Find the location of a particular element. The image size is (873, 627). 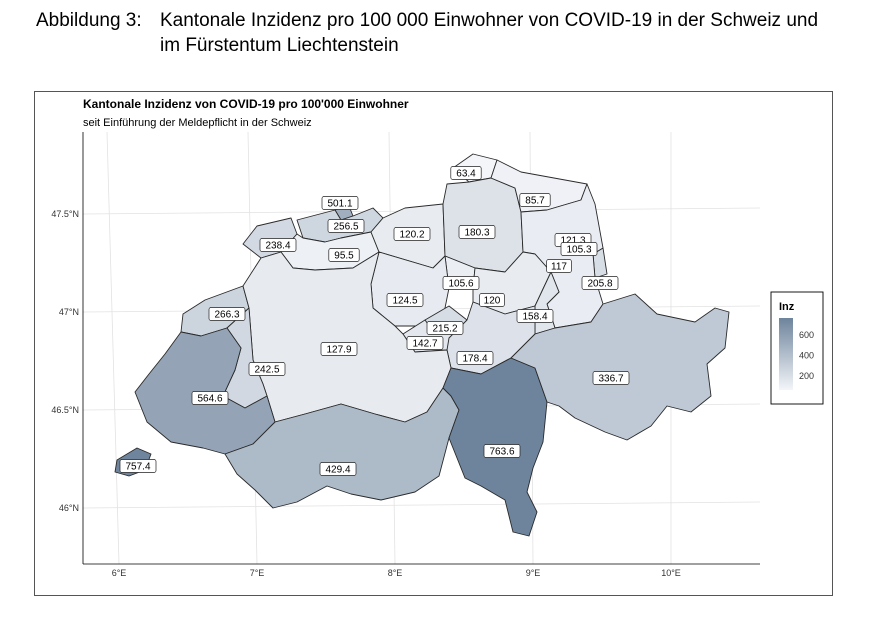

value-label-ge: 757.4 is located at coordinates (138, 466).